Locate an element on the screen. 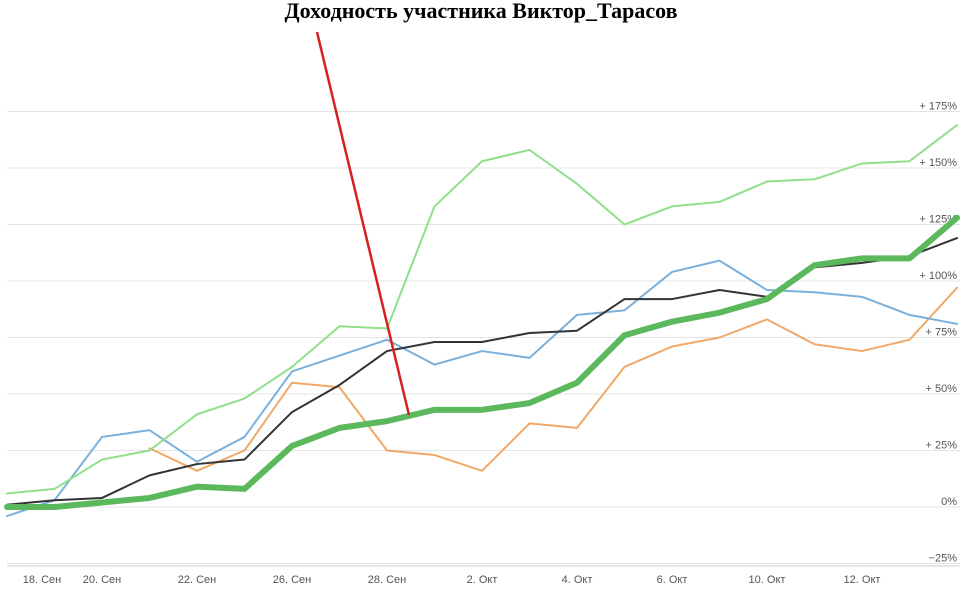 The image size is (967, 591). x-tick-label: 18. Сен is located at coordinates (42, 580).